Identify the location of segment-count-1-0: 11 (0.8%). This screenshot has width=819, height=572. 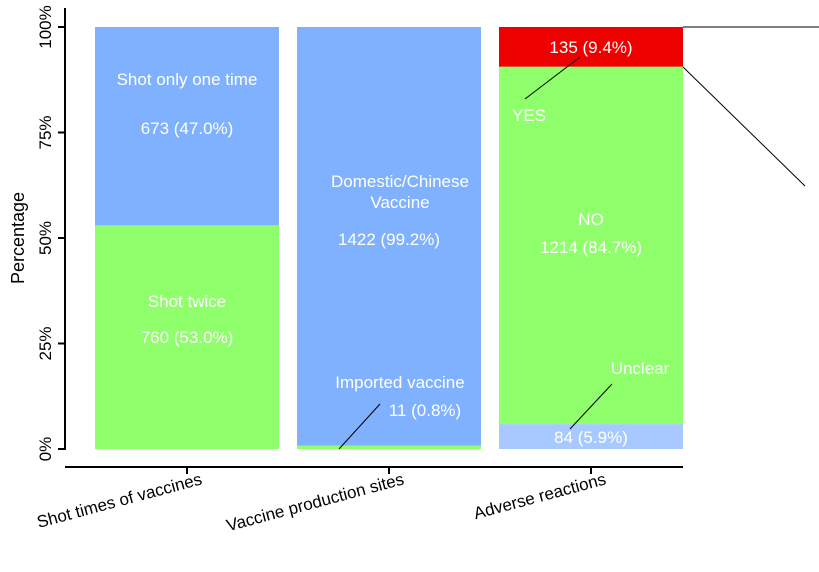
(425, 410).